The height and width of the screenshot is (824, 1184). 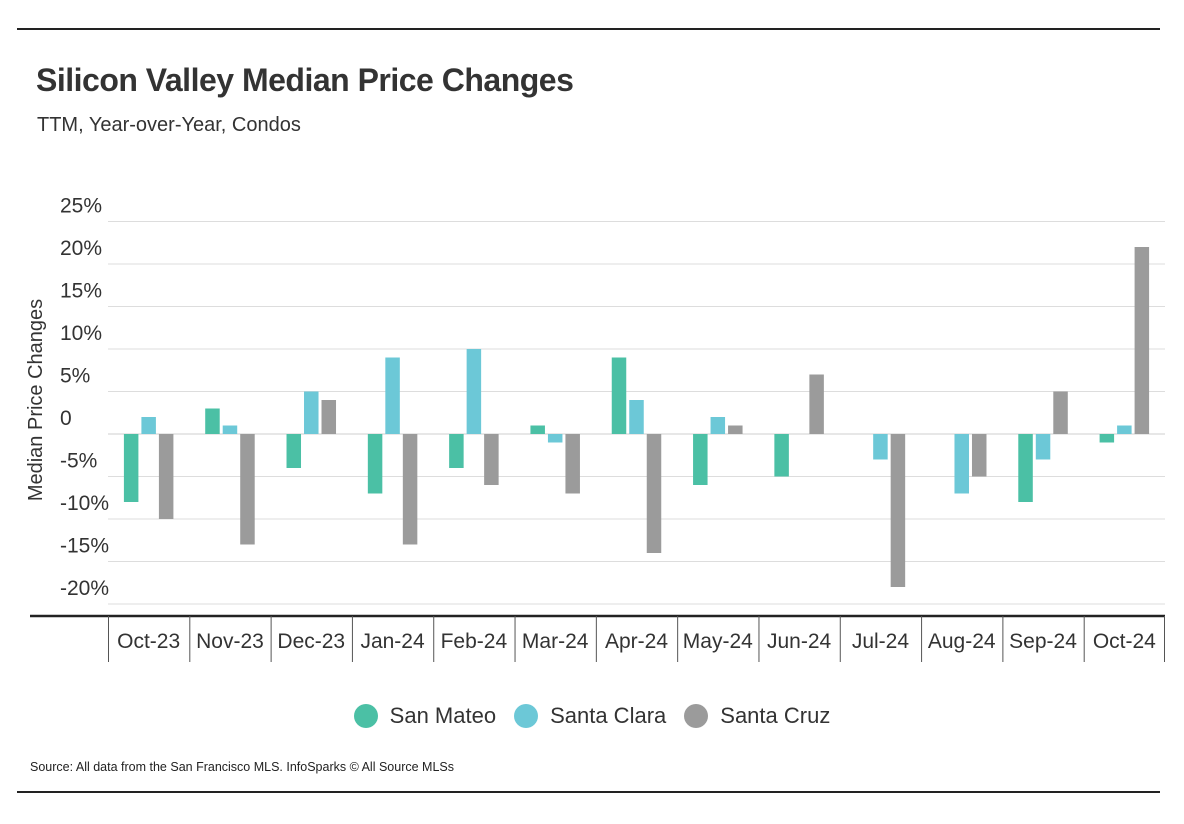 What do you see at coordinates (962, 641) in the screenshot?
I see `x-tick-label: Aug-24` at bounding box center [962, 641].